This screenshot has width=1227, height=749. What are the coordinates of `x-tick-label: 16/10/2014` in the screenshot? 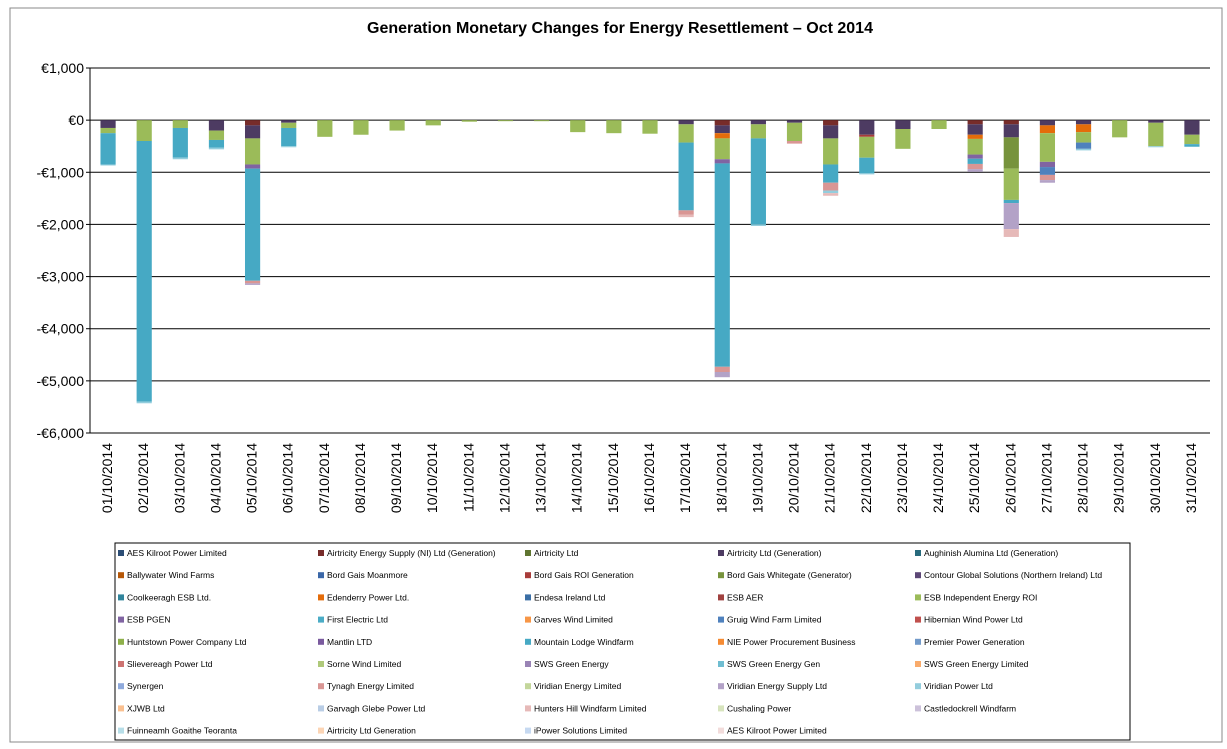 It's located at (649, 478).